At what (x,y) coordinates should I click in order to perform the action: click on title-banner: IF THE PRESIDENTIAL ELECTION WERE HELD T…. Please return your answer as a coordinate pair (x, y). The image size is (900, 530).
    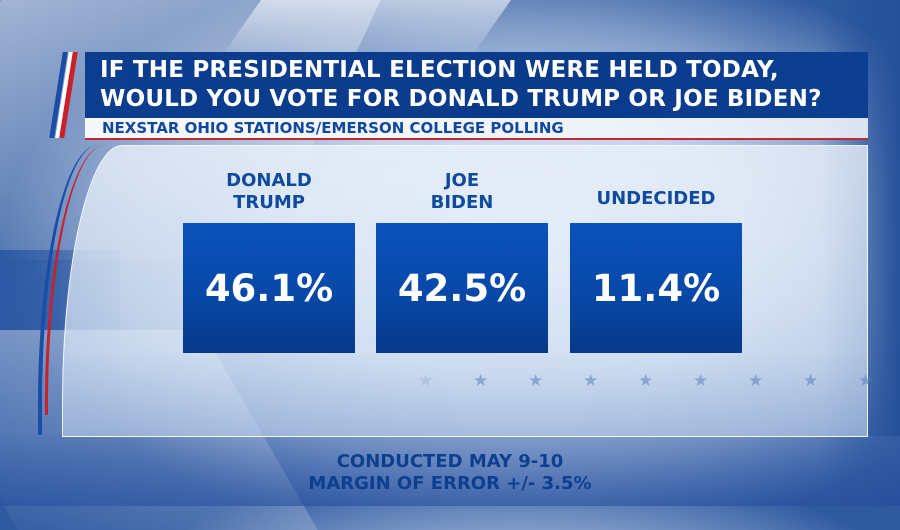
    Looking at the image, I should click on (476, 85).